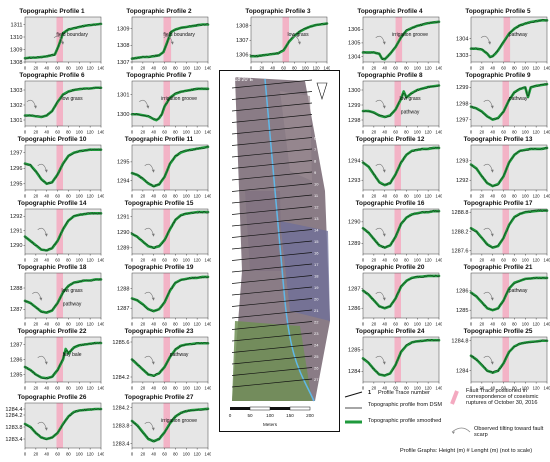  What do you see at coordinates (72, 355) in the screenshot?
I see `profile-annotation: hay bale` at bounding box center [72, 355].